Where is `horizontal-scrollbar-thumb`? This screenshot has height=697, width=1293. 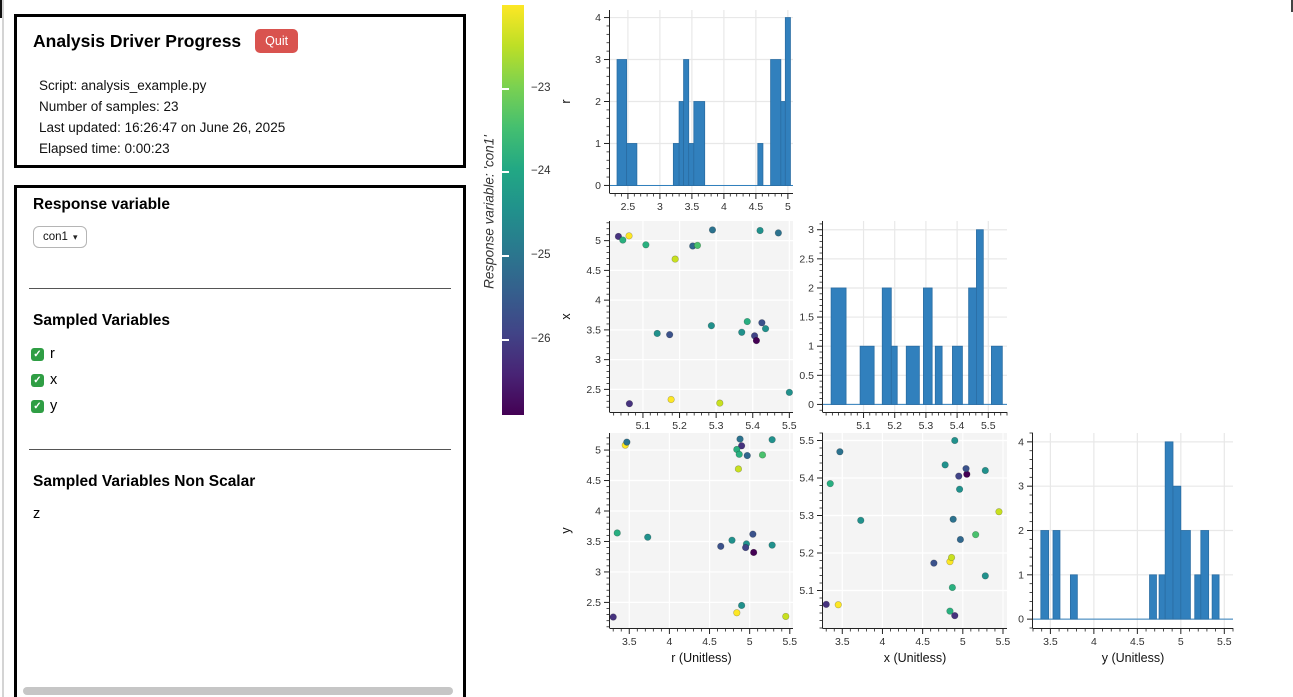
horizontal-scrollbar-thumb is located at coordinates (238, 691).